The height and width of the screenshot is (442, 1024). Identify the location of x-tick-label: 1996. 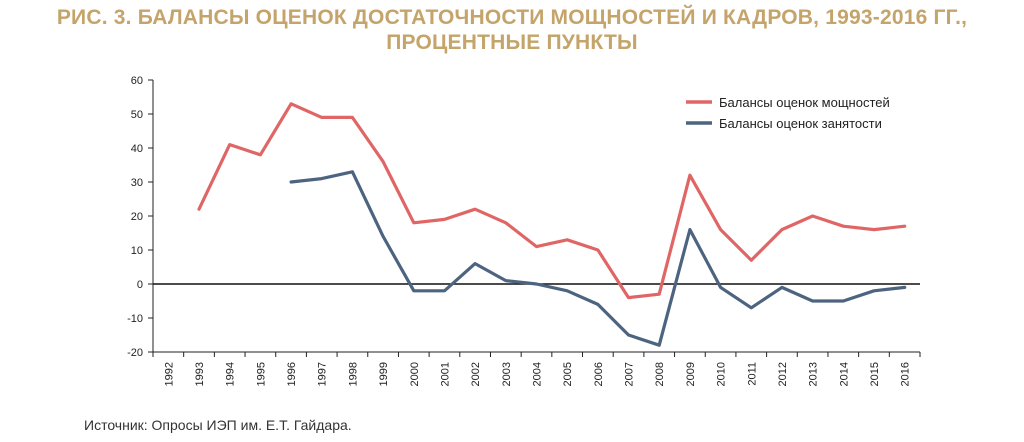
(292, 374).